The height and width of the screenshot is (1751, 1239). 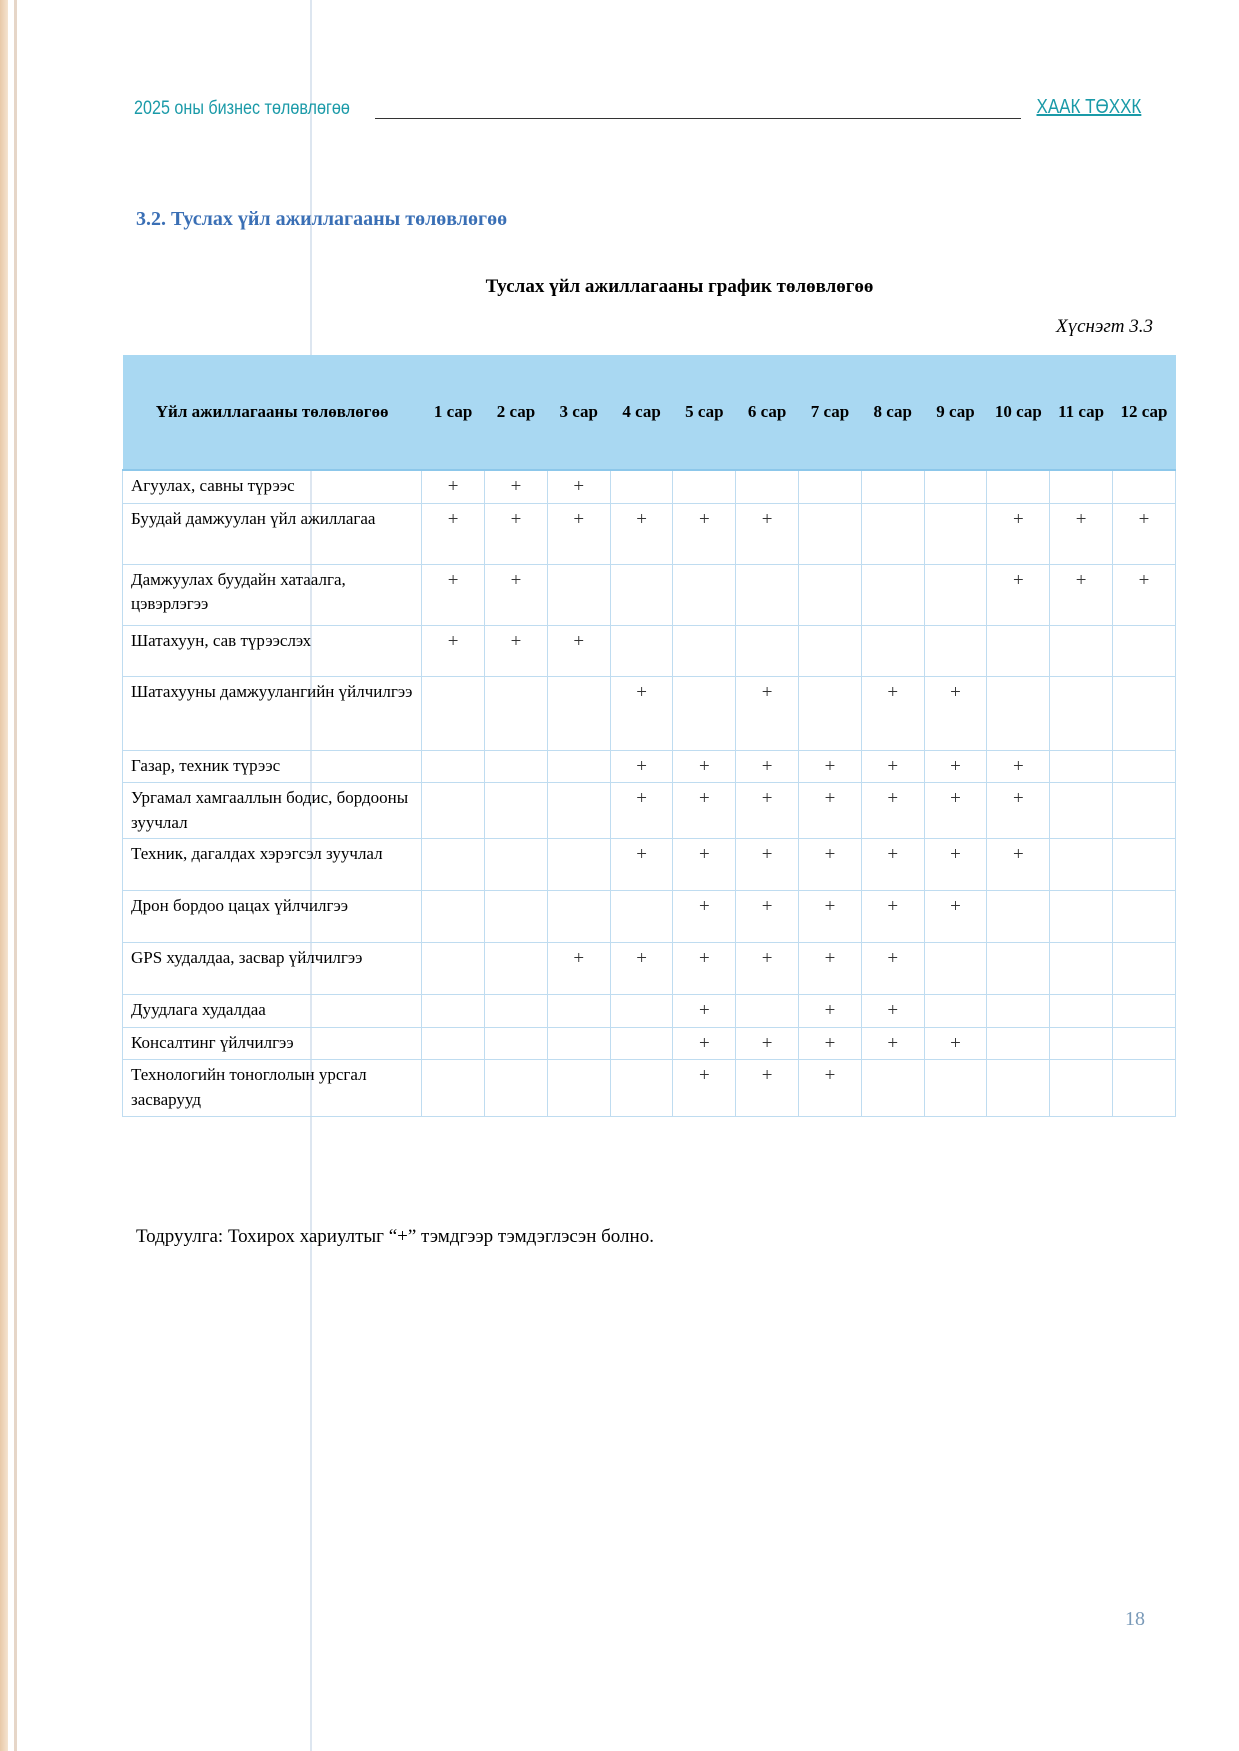 What do you see at coordinates (1104, 326) in the screenshot?
I see `table-number: Хүснэгт 3.3` at bounding box center [1104, 326].